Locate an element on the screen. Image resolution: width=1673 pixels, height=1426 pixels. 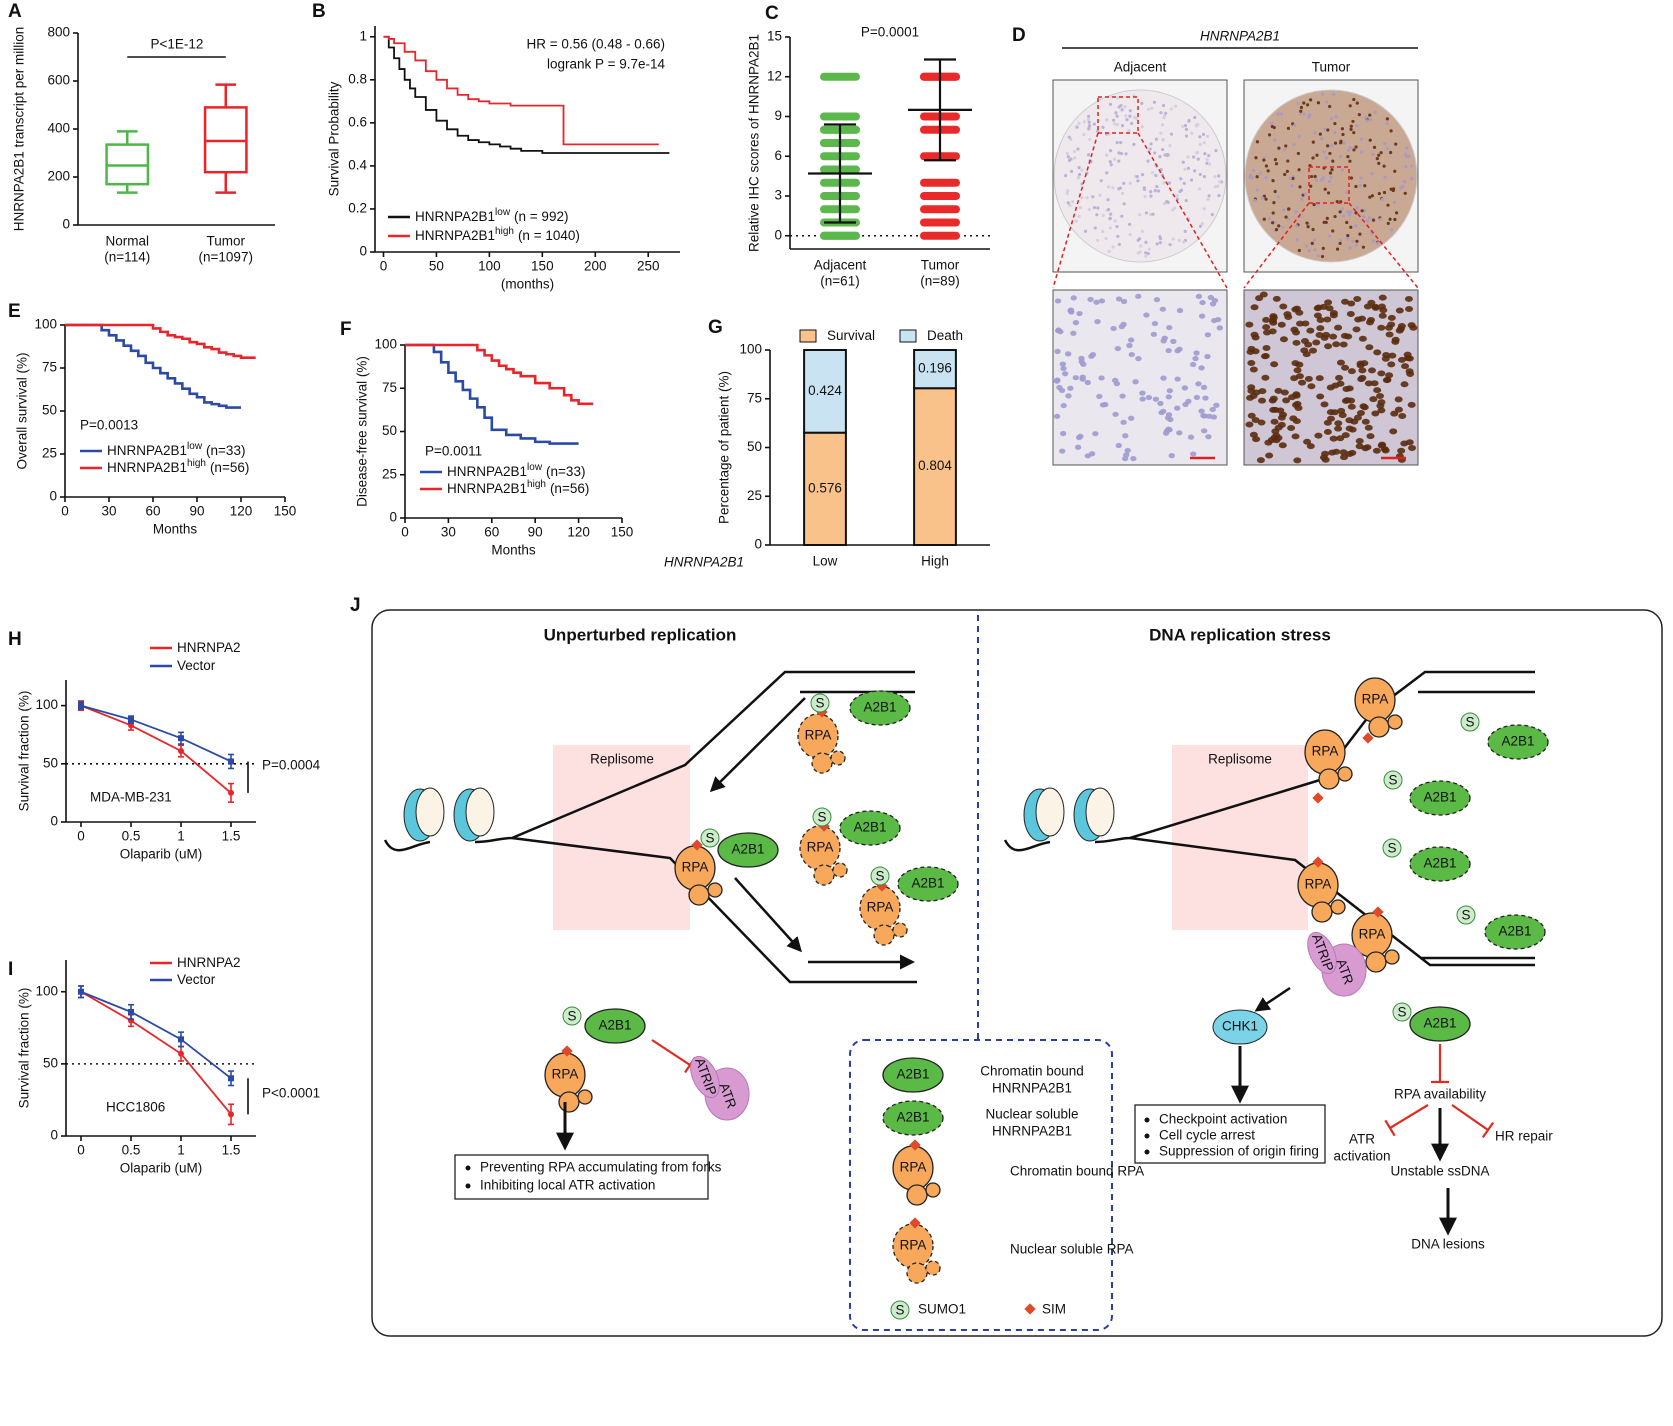
legend-label: HNRNPA2B1low (n = 992) is located at coordinates (491, 215).